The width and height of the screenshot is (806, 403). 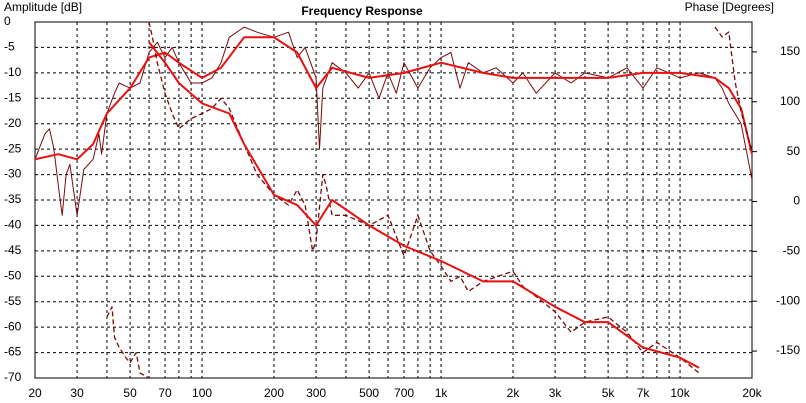 What do you see at coordinates (43, 7) in the screenshot?
I see `y-axis-label: Amplitude [dB]` at bounding box center [43, 7].